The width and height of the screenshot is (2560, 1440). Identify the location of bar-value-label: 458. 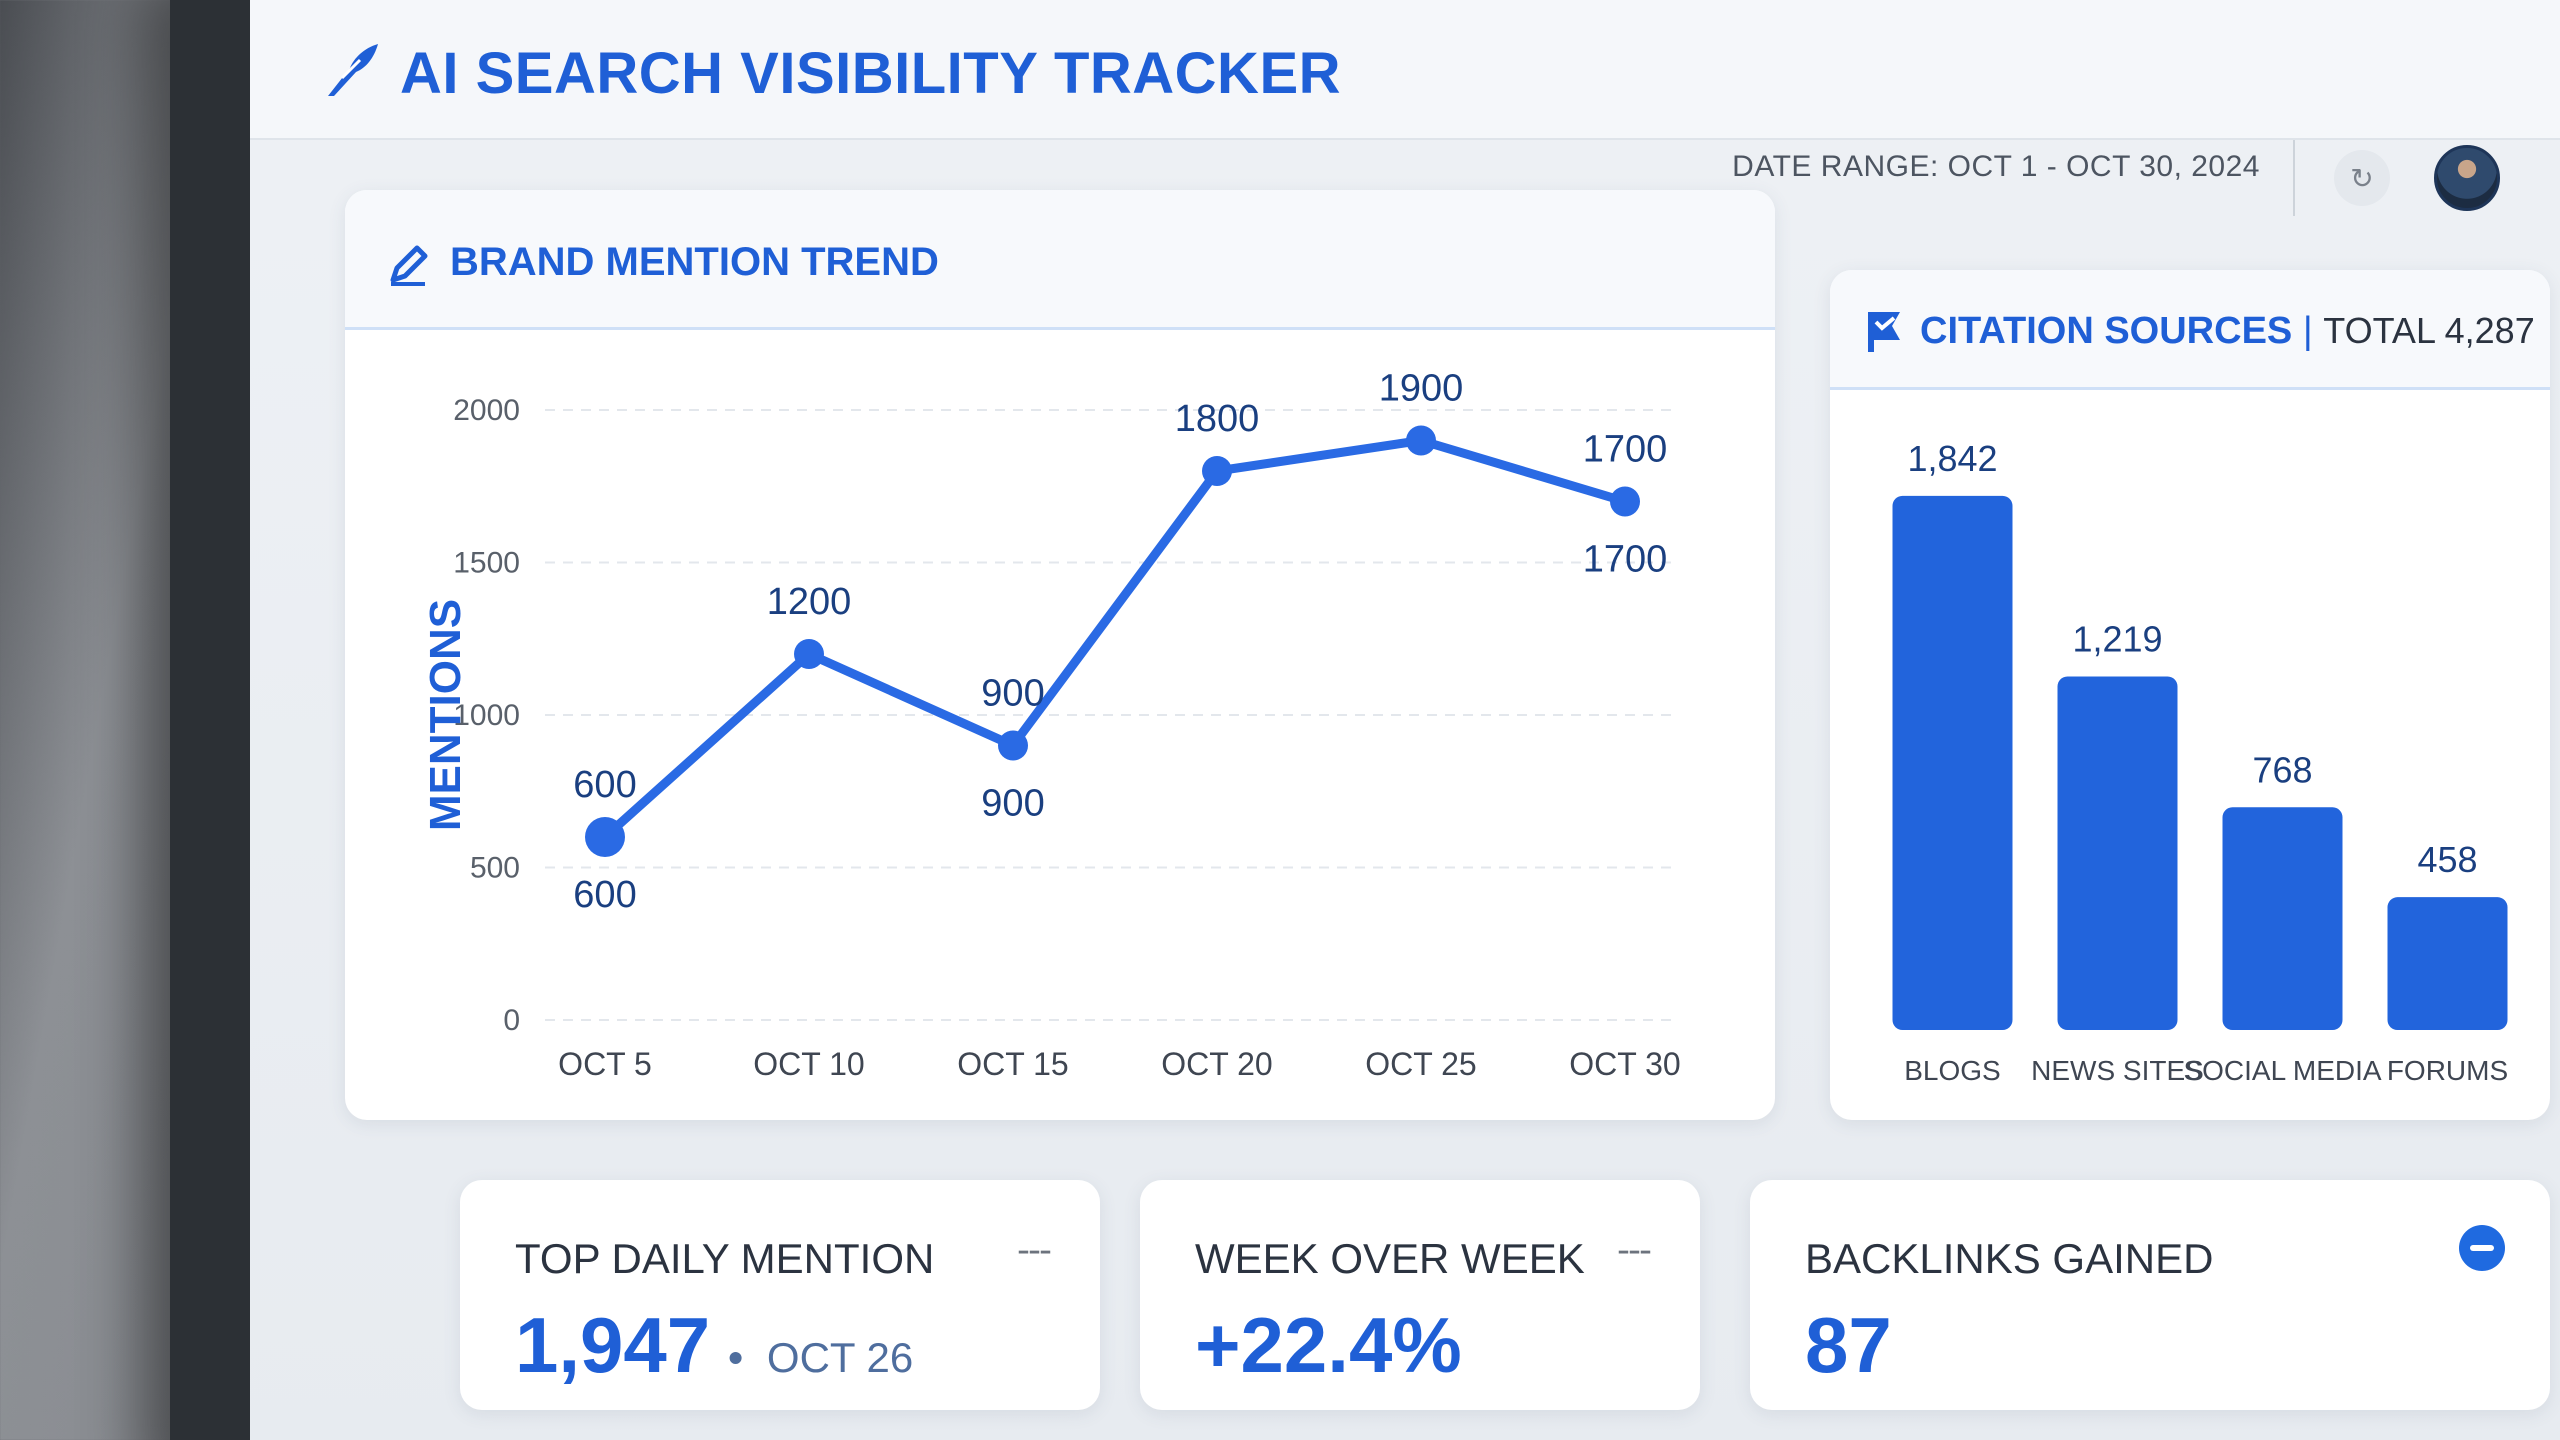
(2447, 859).